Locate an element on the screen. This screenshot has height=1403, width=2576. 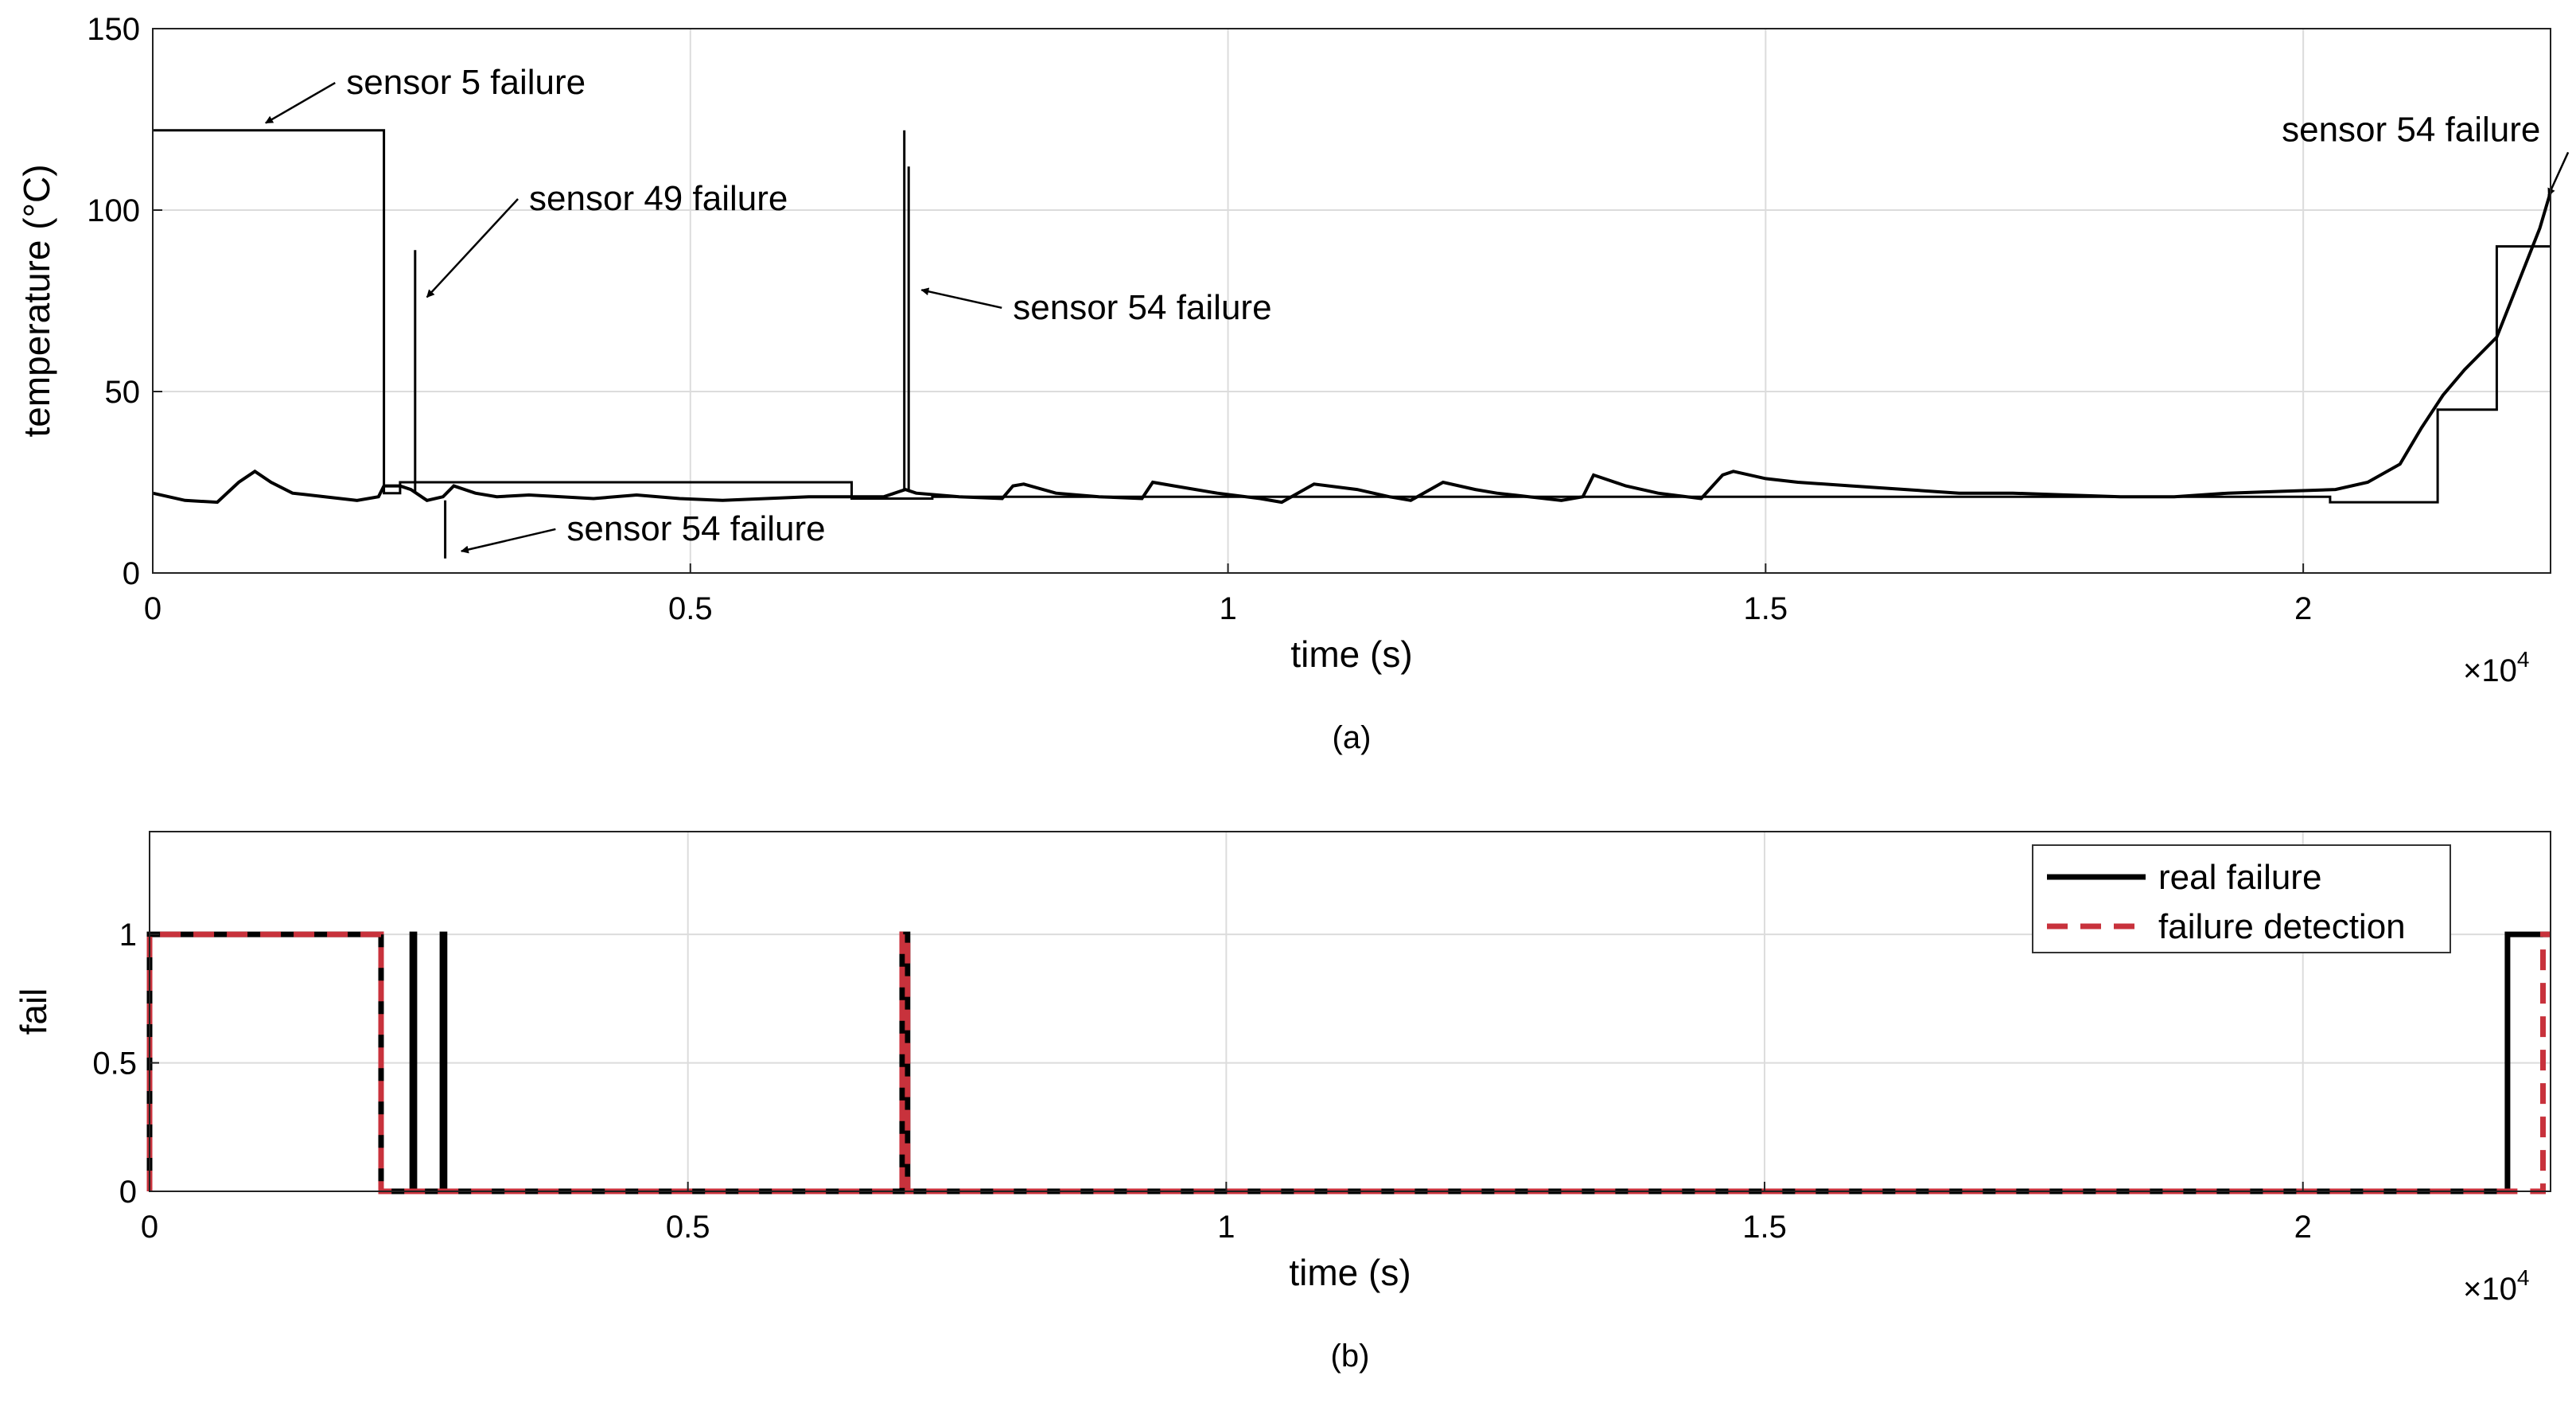
y-tick-label: 1 is located at coordinates (128, 935).